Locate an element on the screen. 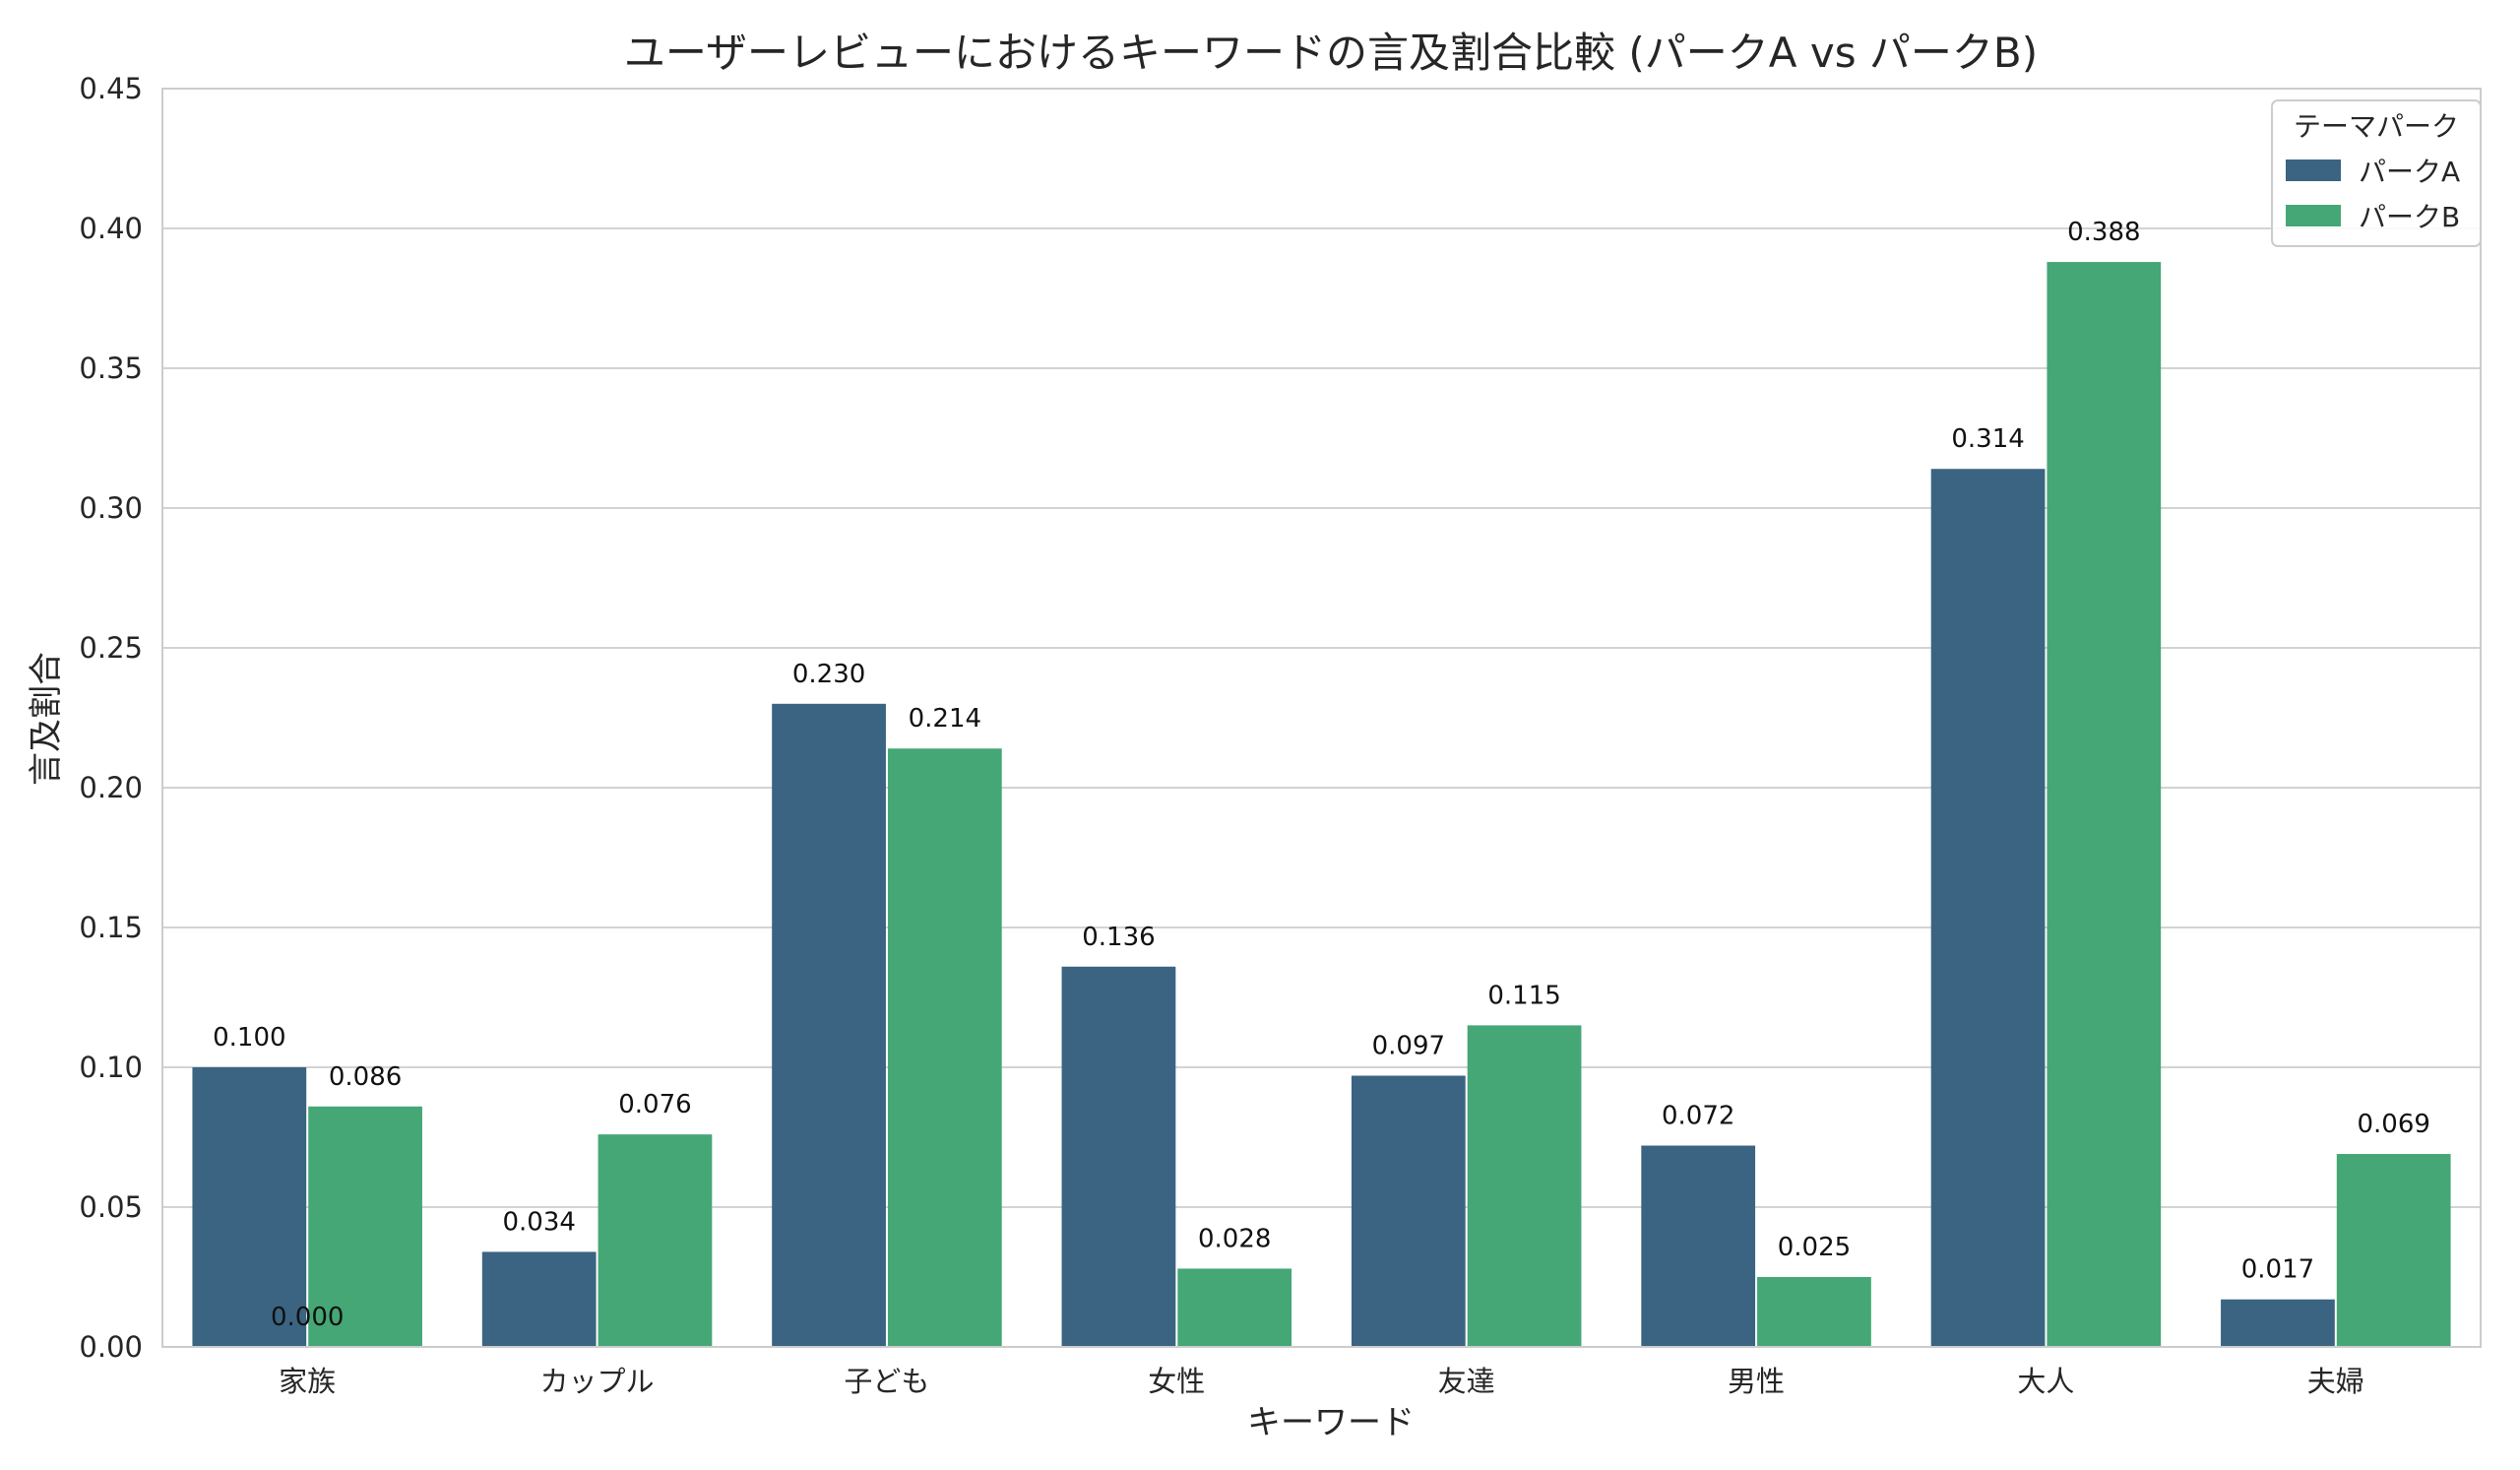 The image size is (2520, 1470). chart-title: ユーザーレビューにおけるキーワードの言及割合比較 (パークA vs パークB) is located at coordinates (1331, 53).